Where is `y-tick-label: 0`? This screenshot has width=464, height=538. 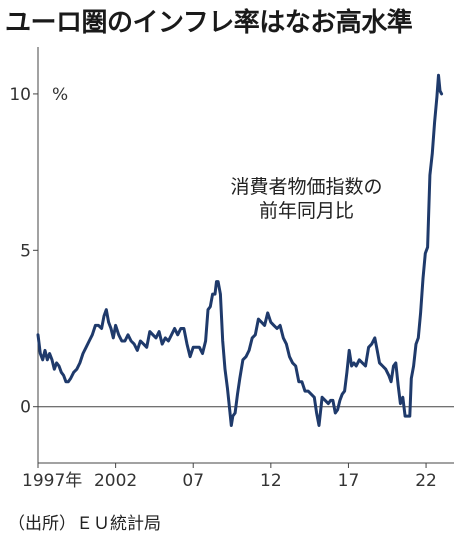 y-tick-label: 0 is located at coordinates (25, 408).